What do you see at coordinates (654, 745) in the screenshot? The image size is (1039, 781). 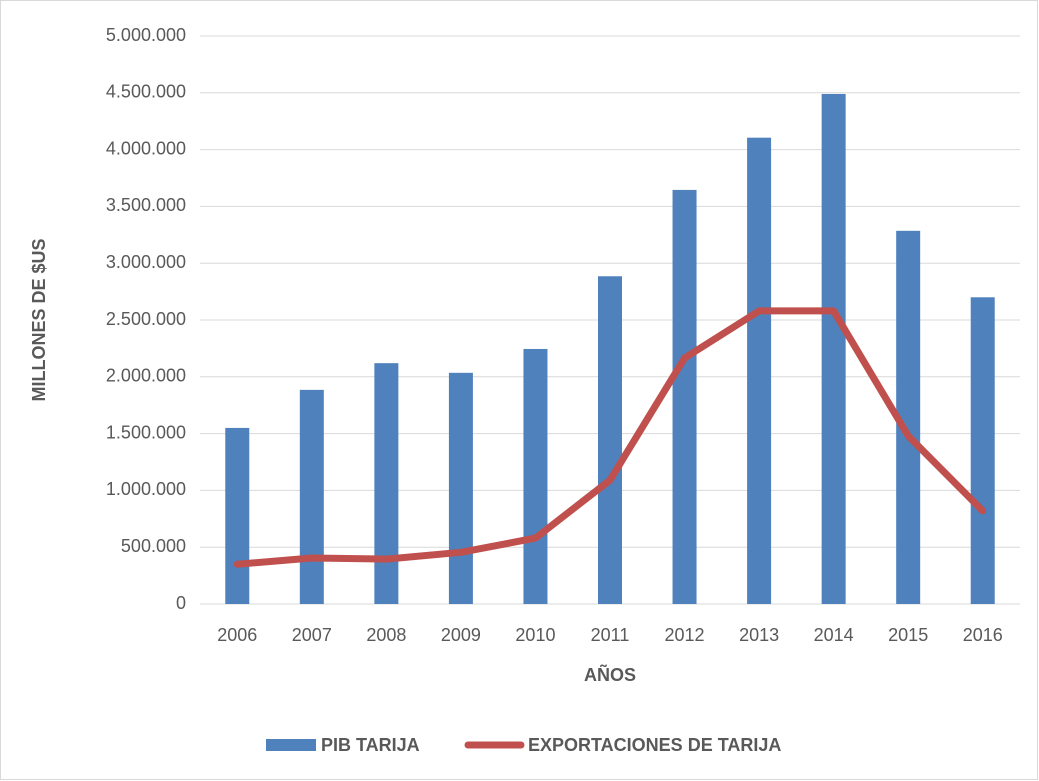 I see `legend-label: EXPORTACIONES DE TARIJA` at bounding box center [654, 745].